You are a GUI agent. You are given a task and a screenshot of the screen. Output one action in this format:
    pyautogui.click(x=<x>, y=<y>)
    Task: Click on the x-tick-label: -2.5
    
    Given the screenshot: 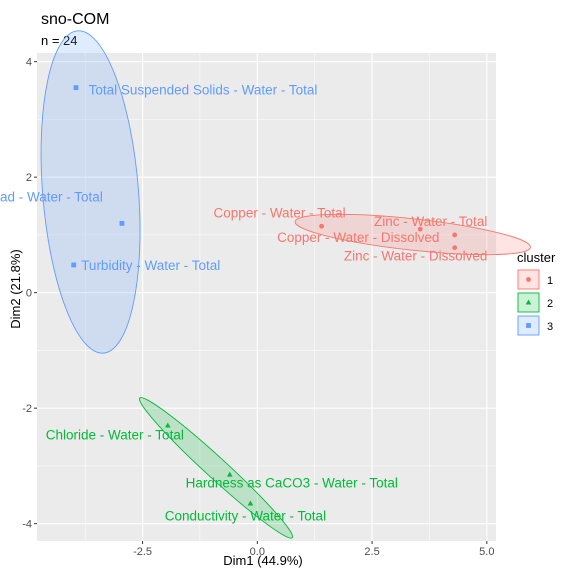 What is the action you would take?
    pyautogui.click(x=142, y=552)
    